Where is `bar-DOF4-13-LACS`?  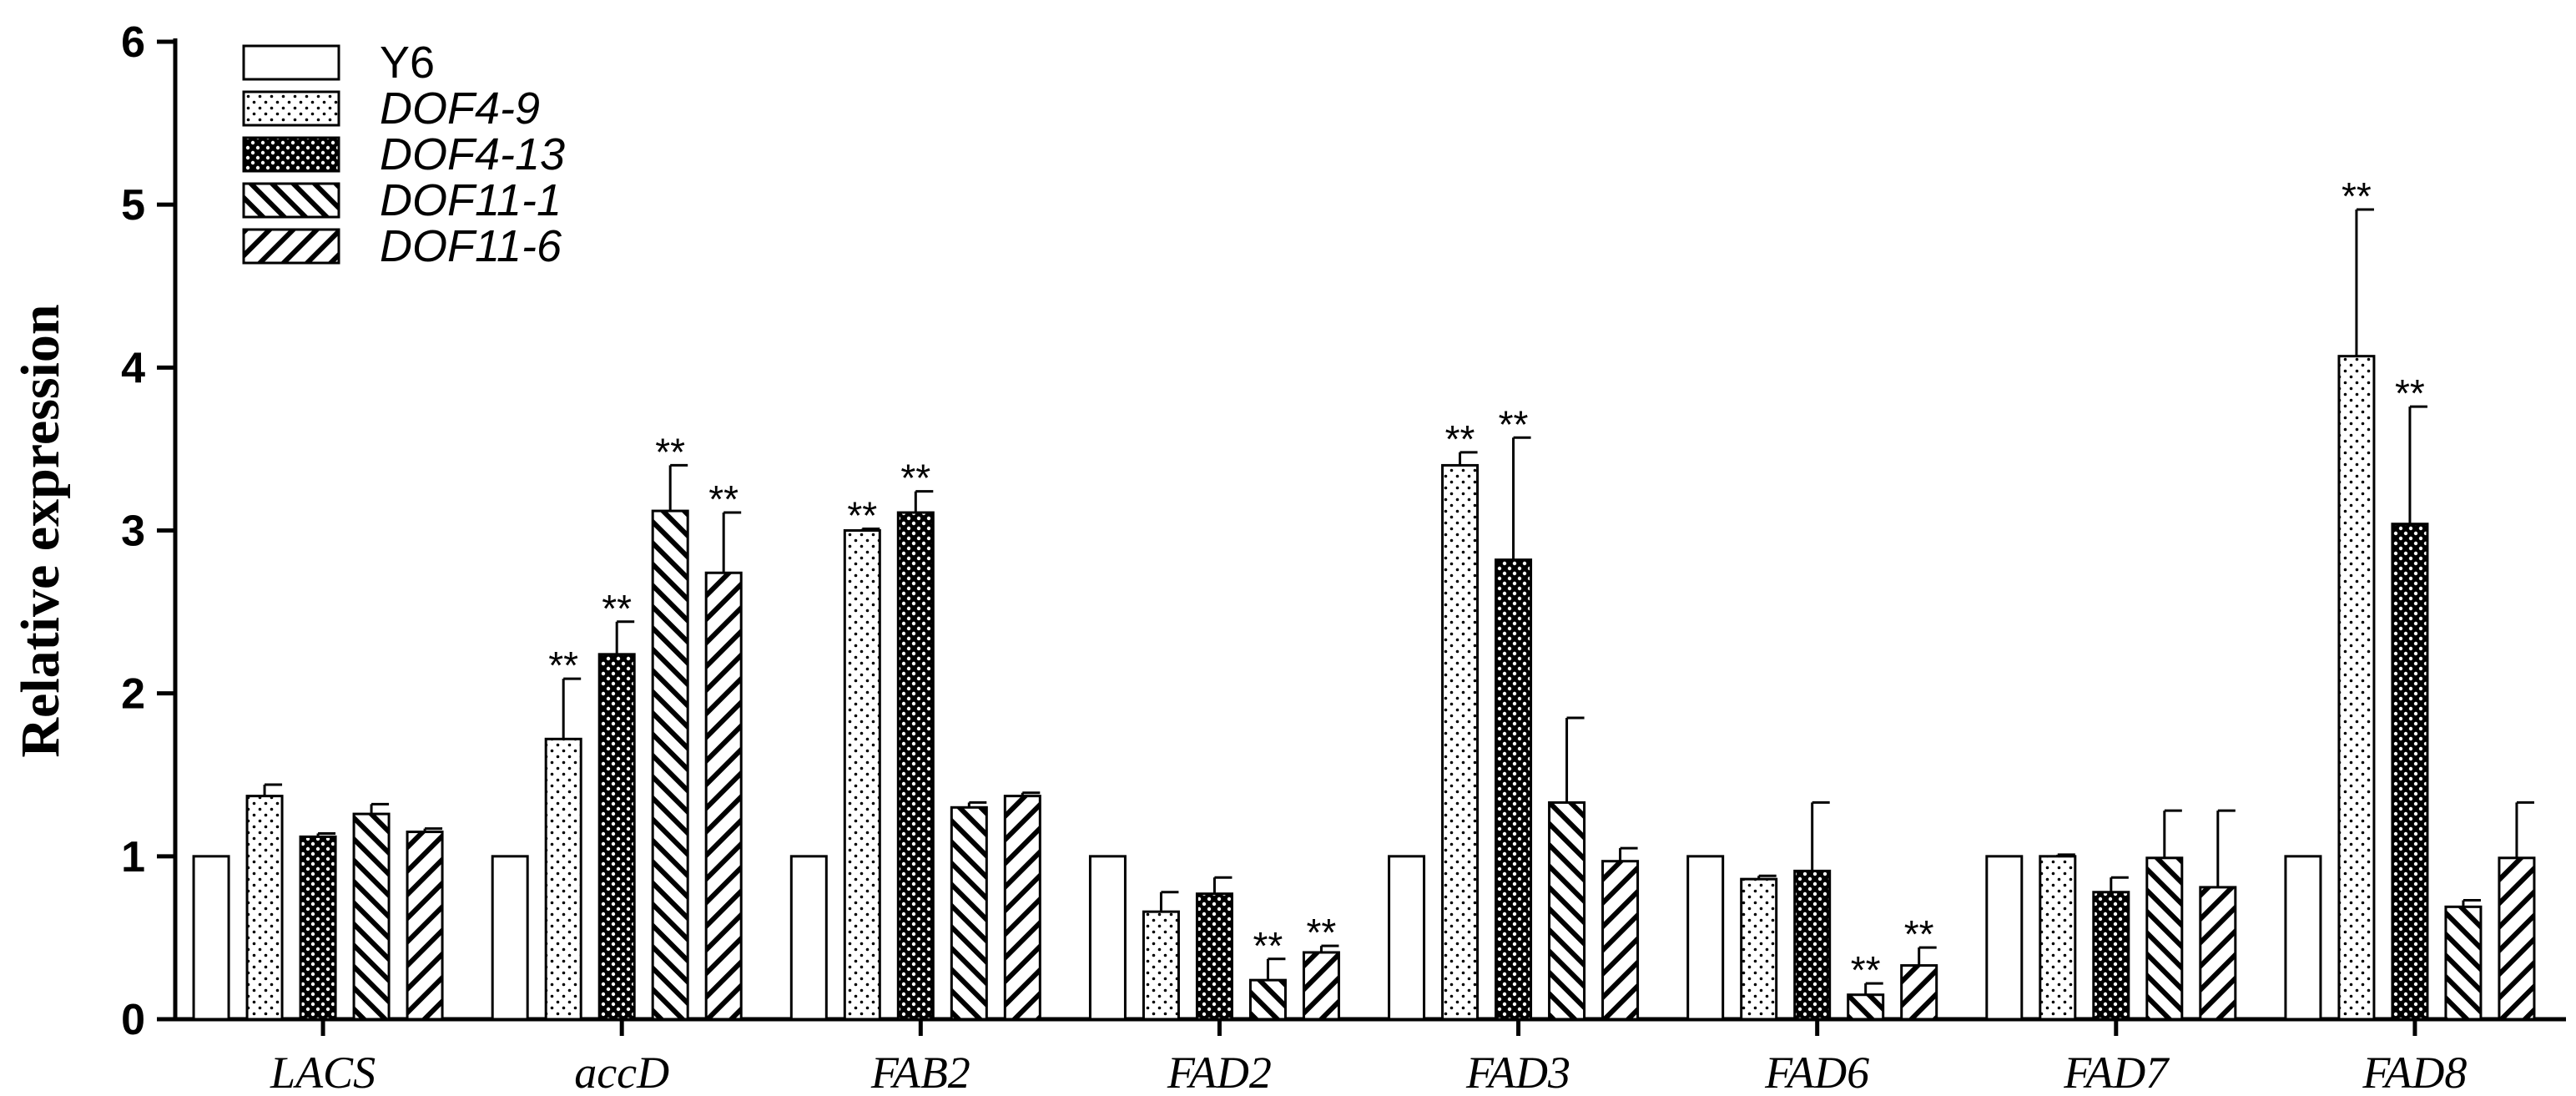 bar-DOF4-13-LACS is located at coordinates (318, 928).